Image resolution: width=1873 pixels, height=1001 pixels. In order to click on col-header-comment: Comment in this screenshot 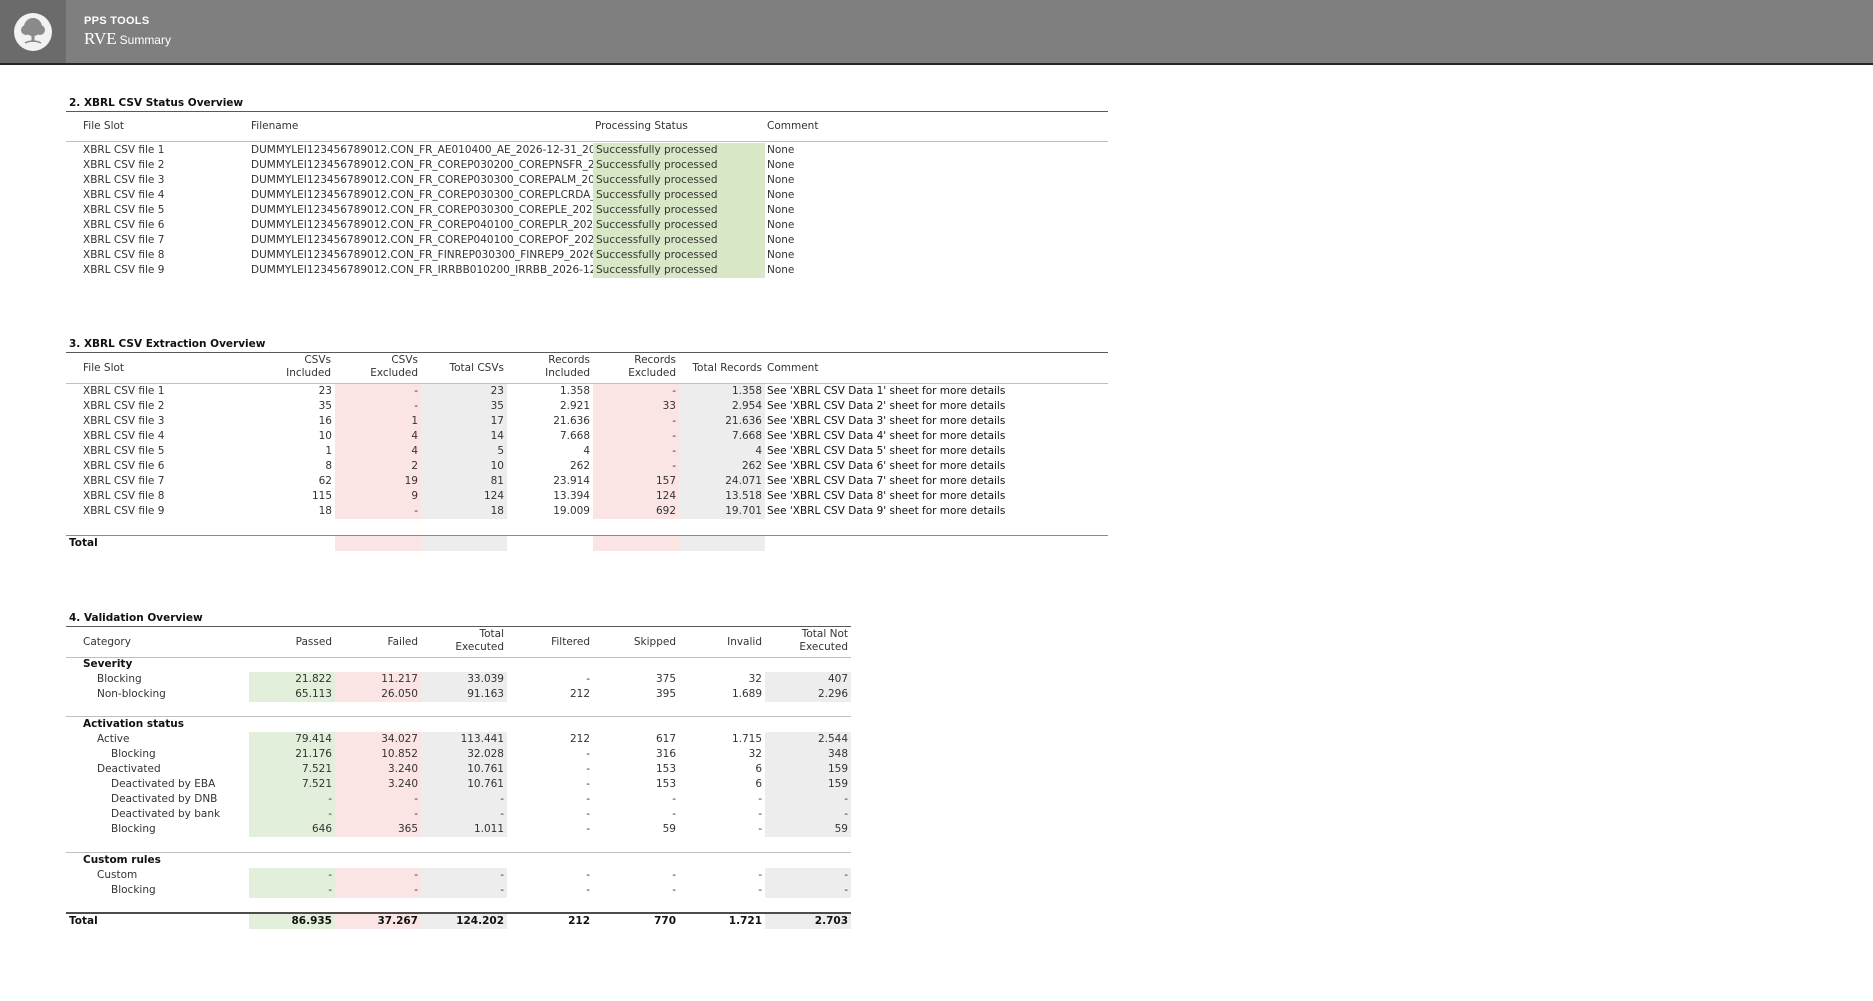, I will do `click(793, 368)`.